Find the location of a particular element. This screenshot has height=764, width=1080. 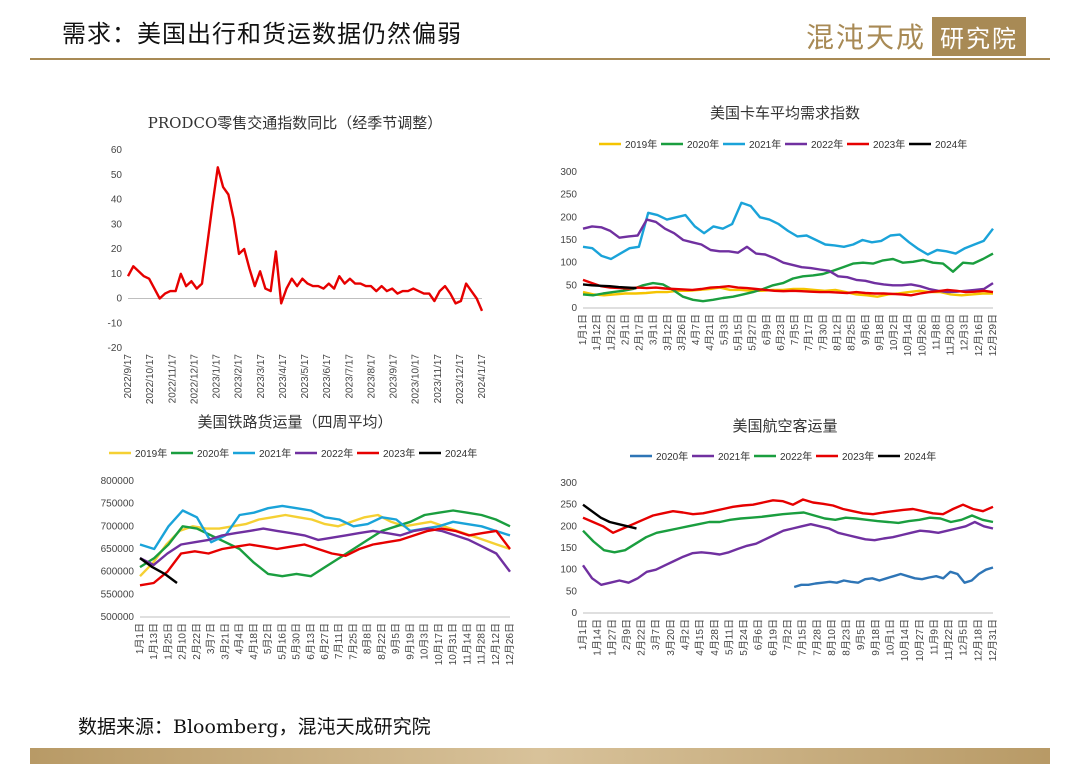

x-tick-label: 6月19日 is located at coordinates (773, 637).